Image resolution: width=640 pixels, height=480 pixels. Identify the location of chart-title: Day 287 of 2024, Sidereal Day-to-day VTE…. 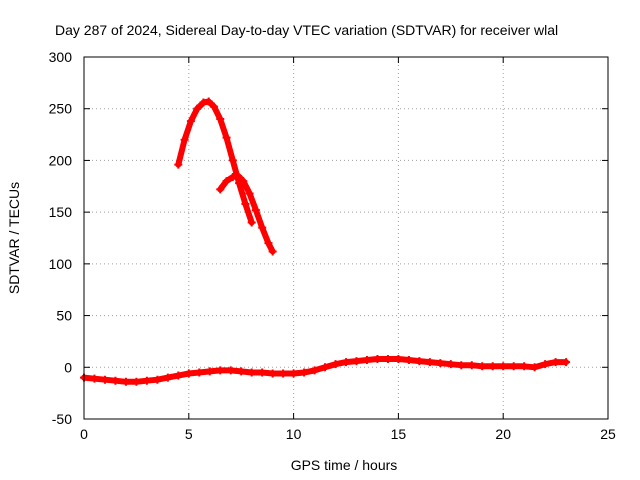
(306, 30).